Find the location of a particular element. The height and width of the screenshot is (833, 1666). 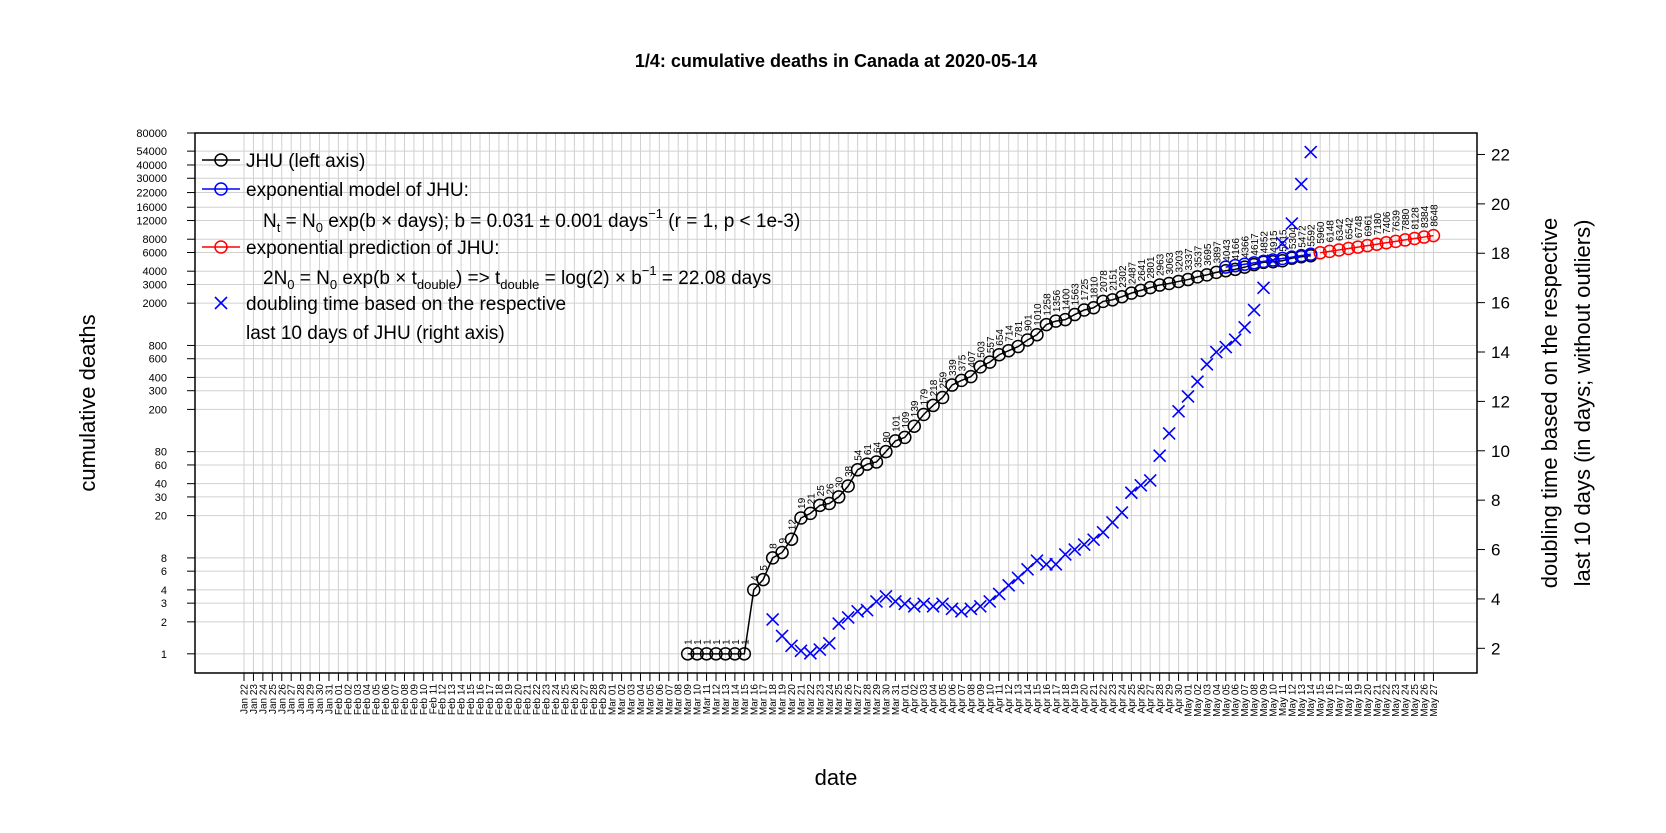

y-tick-label: 40000 is located at coordinates (151, 166).